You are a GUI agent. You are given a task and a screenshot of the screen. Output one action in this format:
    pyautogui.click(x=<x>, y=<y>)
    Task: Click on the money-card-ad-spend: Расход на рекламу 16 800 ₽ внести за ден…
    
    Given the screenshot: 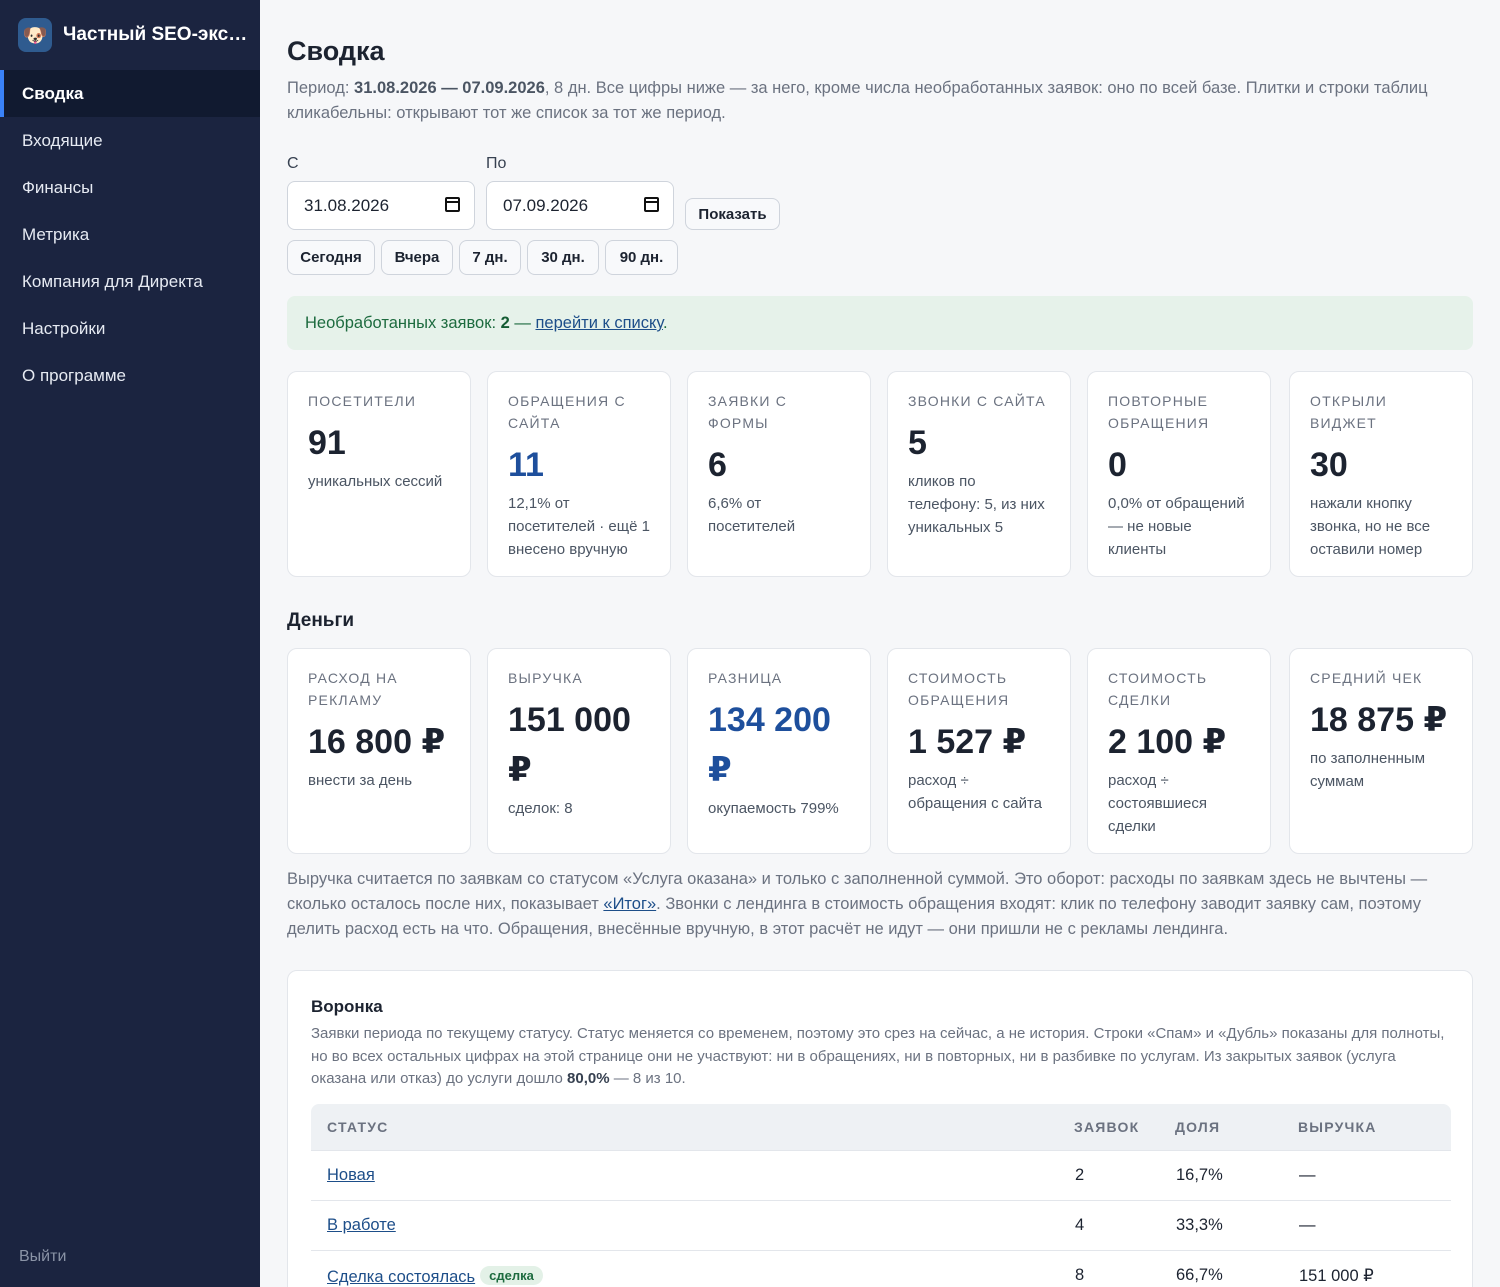 What is the action you would take?
    pyautogui.click(x=379, y=751)
    